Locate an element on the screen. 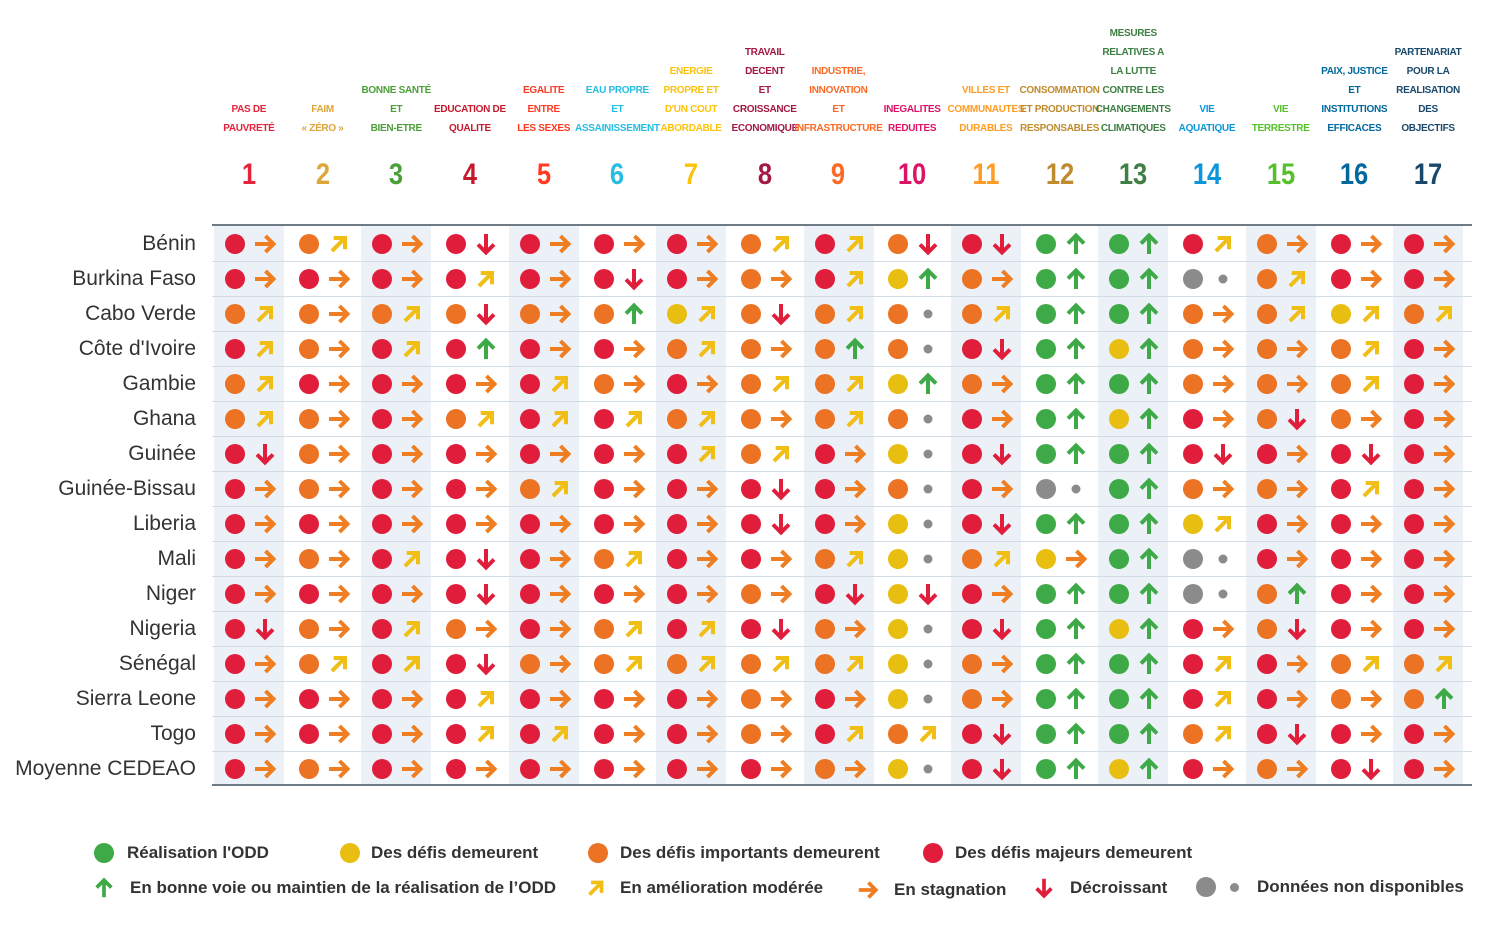 This screenshot has height=929, width=1500. country-label: Liberia is located at coordinates (164, 523).